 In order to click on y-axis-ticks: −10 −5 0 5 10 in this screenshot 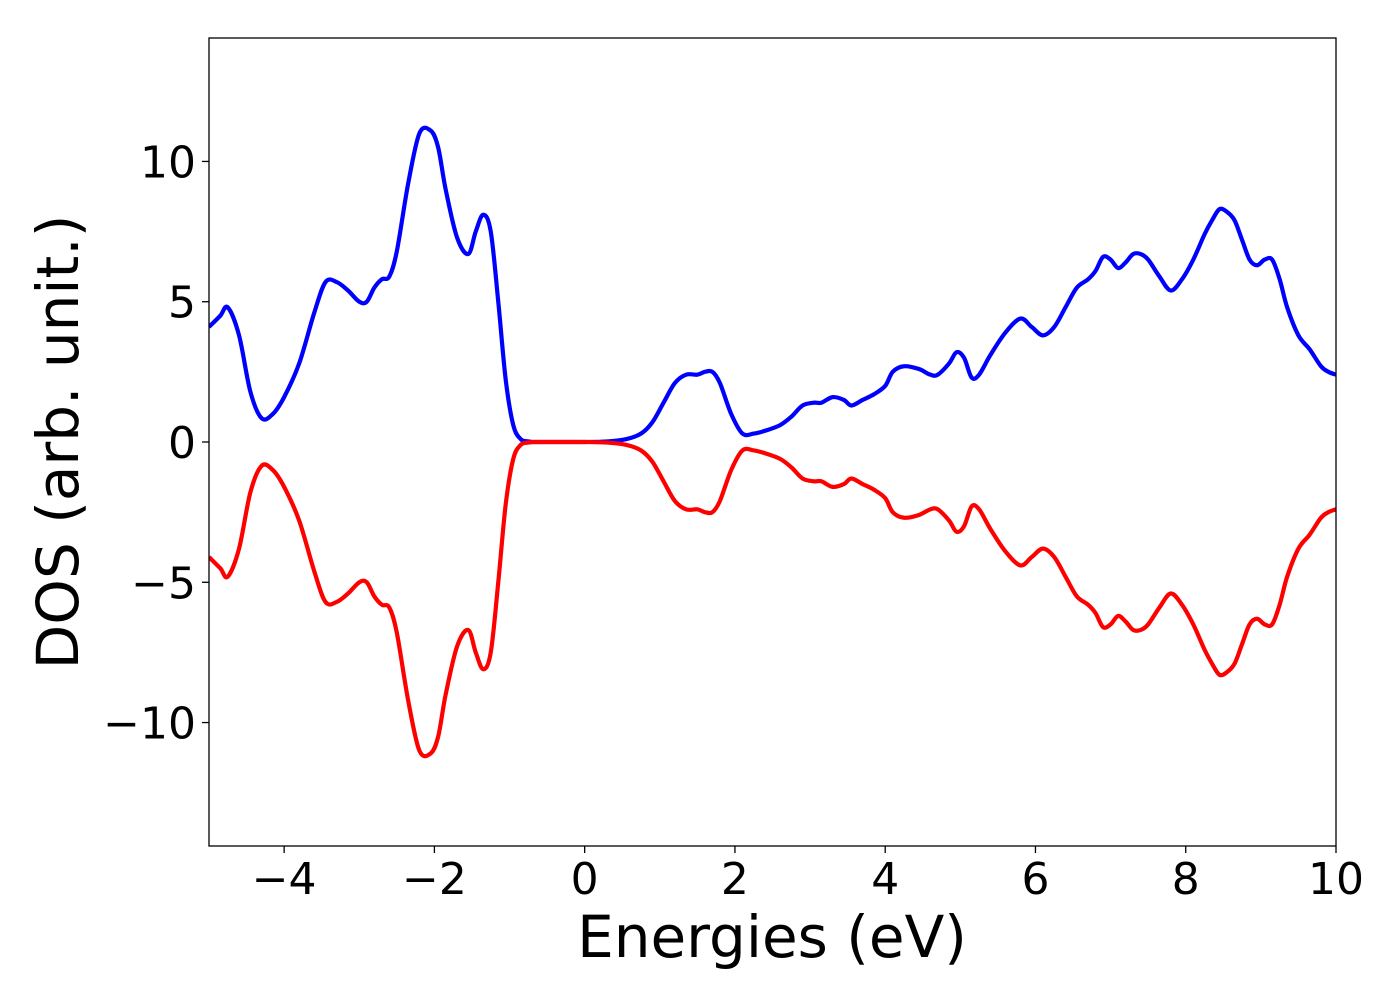, I will do `click(156, 443)`.